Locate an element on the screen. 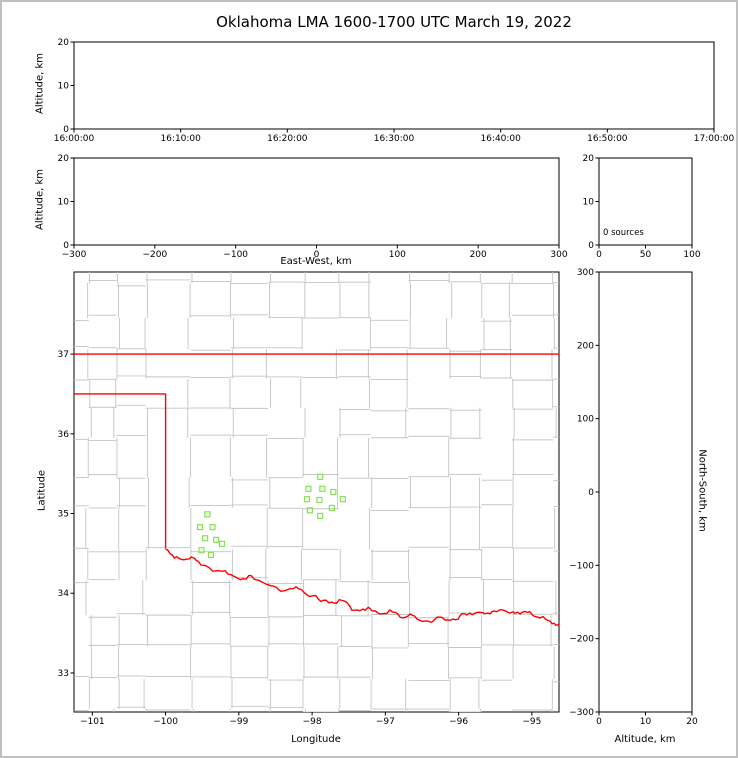 This screenshot has height=758, width=738. x-tick-label: 16:50:00 is located at coordinates (607, 139).